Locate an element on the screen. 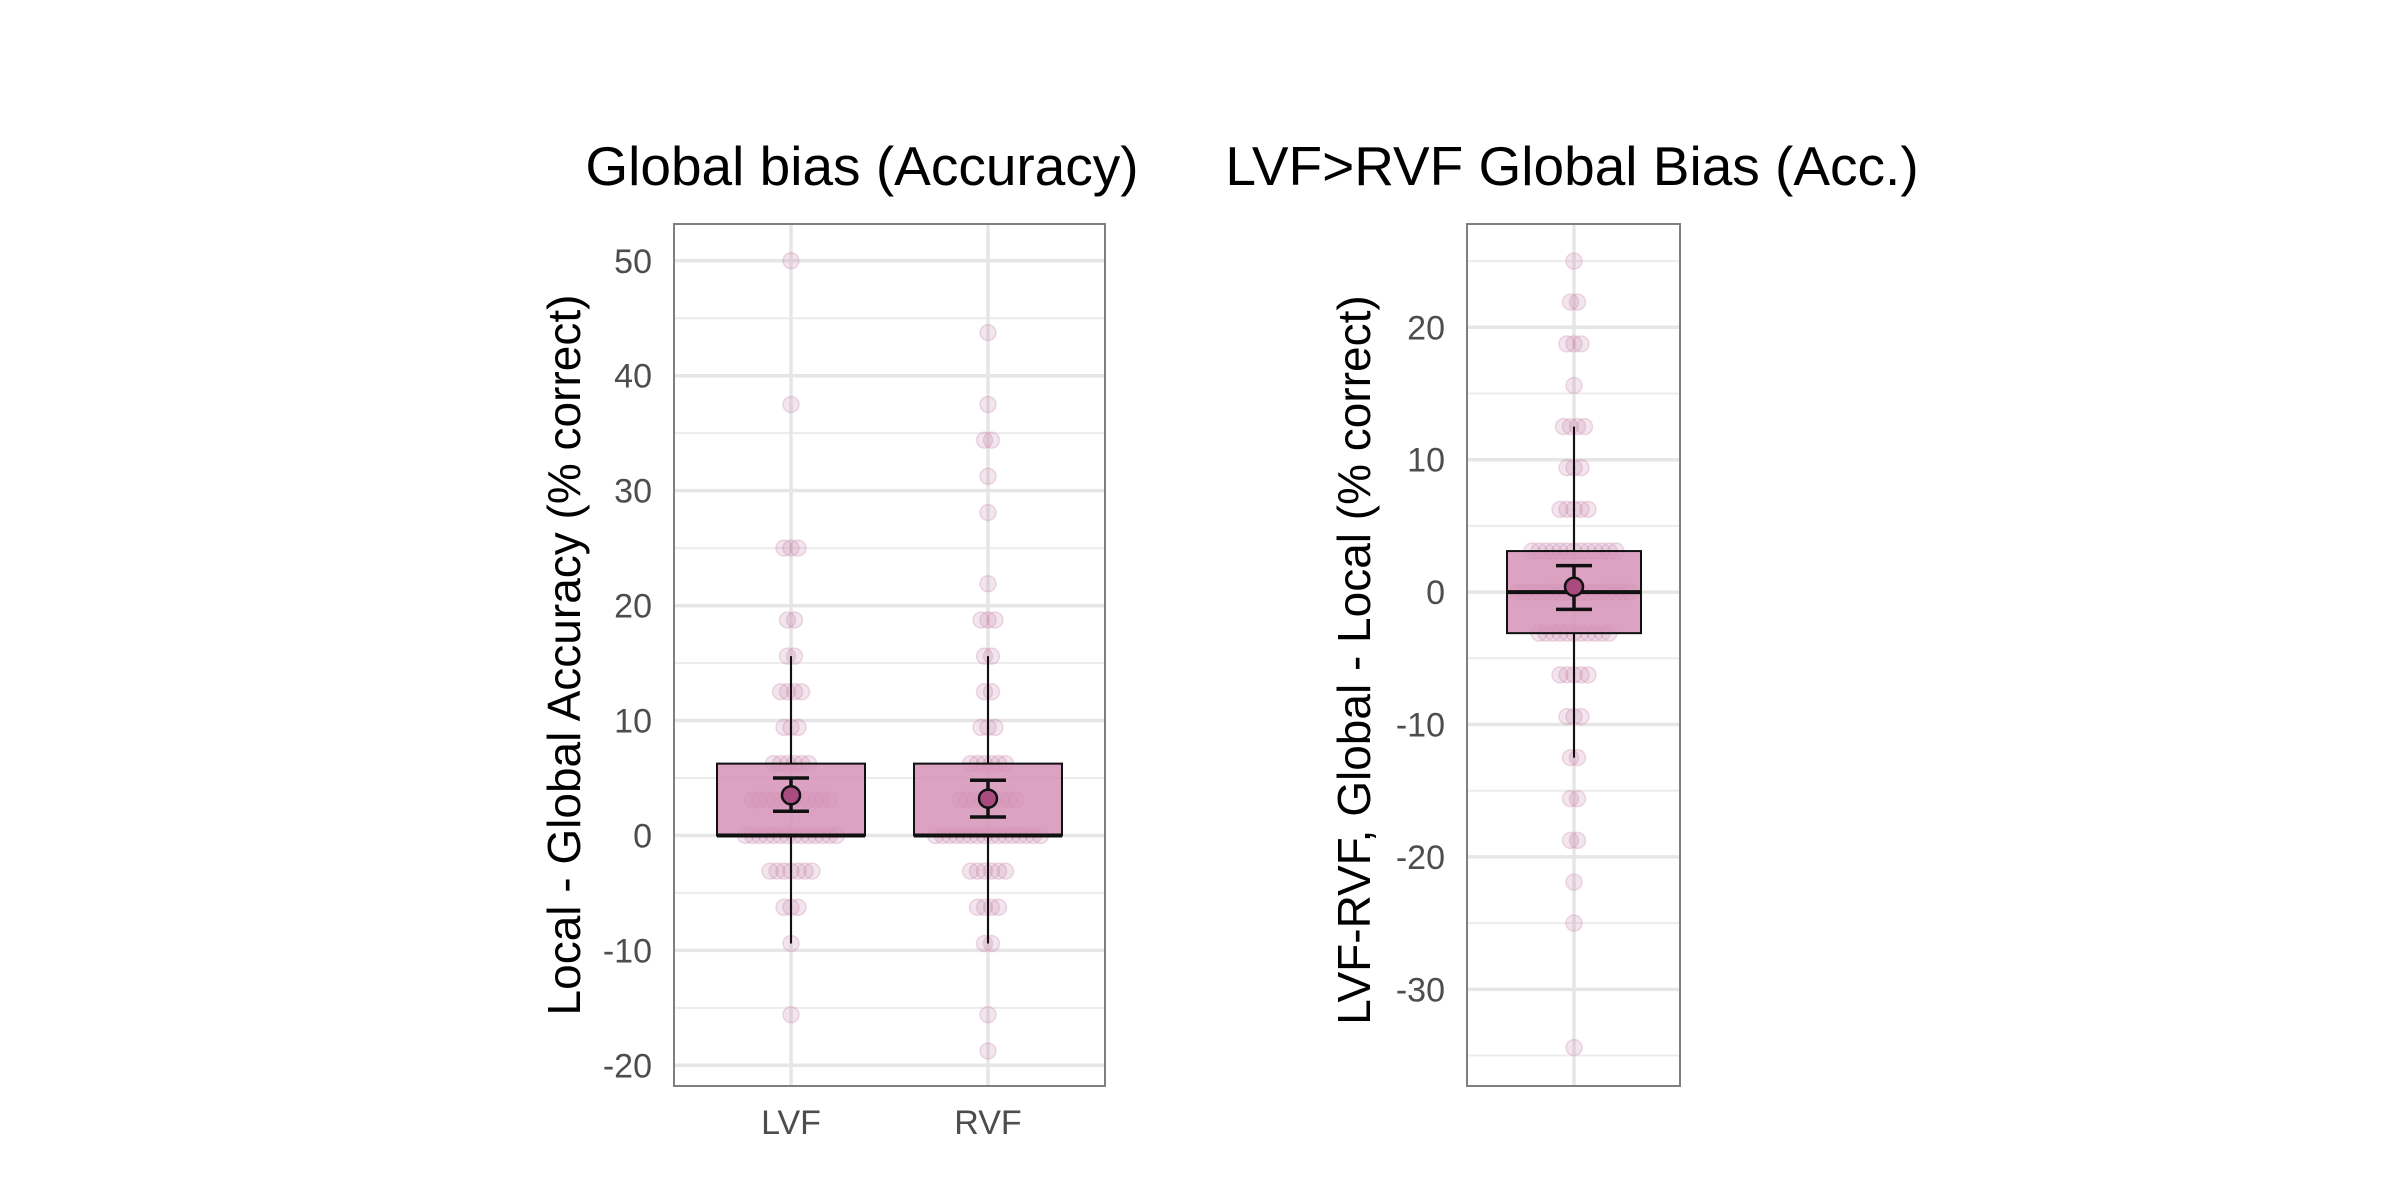 The height and width of the screenshot is (1200, 2400). x-tick-label: RVF is located at coordinates (987, 1123).